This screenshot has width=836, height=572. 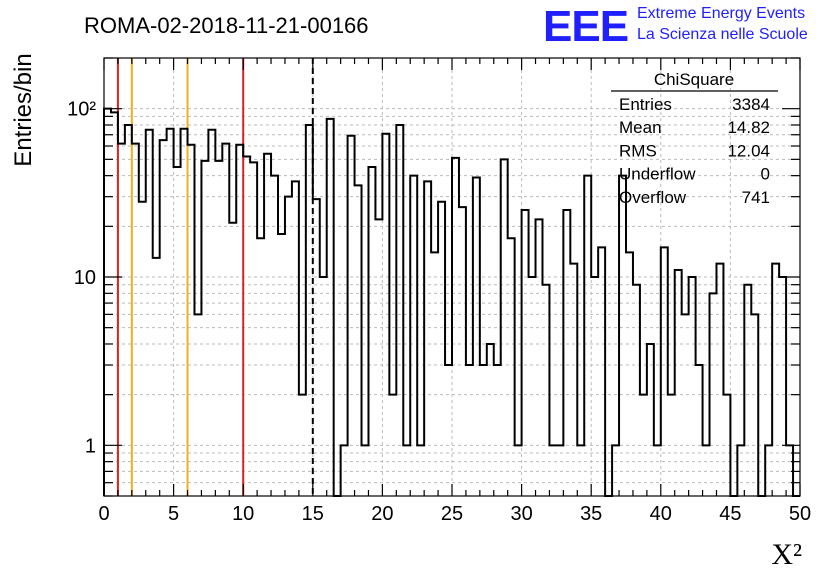 What do you see at coordinates (661, 514) in the screenshot?
I see `x-tick-label: 40` at bounding box center [661, 514].